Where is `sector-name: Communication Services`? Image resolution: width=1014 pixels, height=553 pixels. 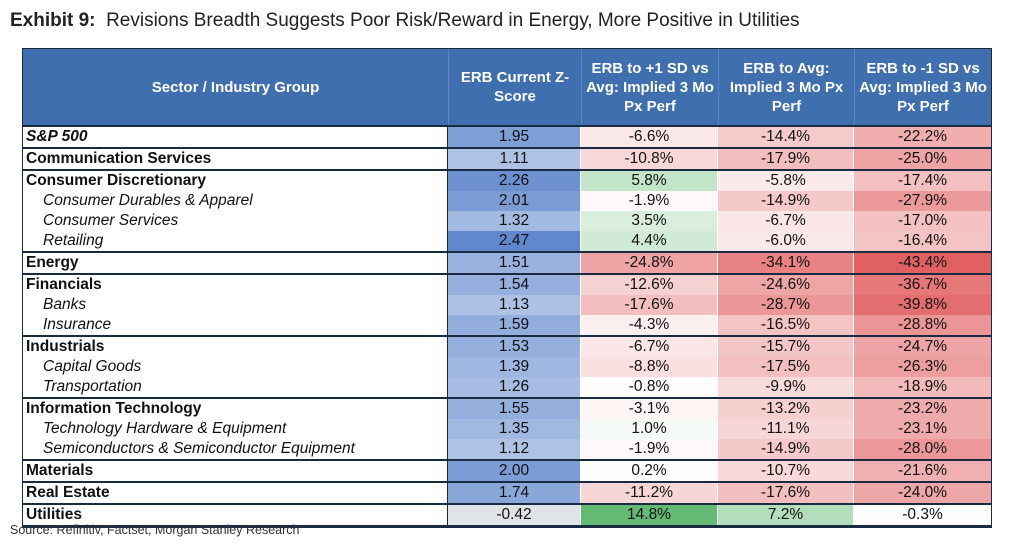 sector-name: Communication Services is located at coordinates (235, 159).